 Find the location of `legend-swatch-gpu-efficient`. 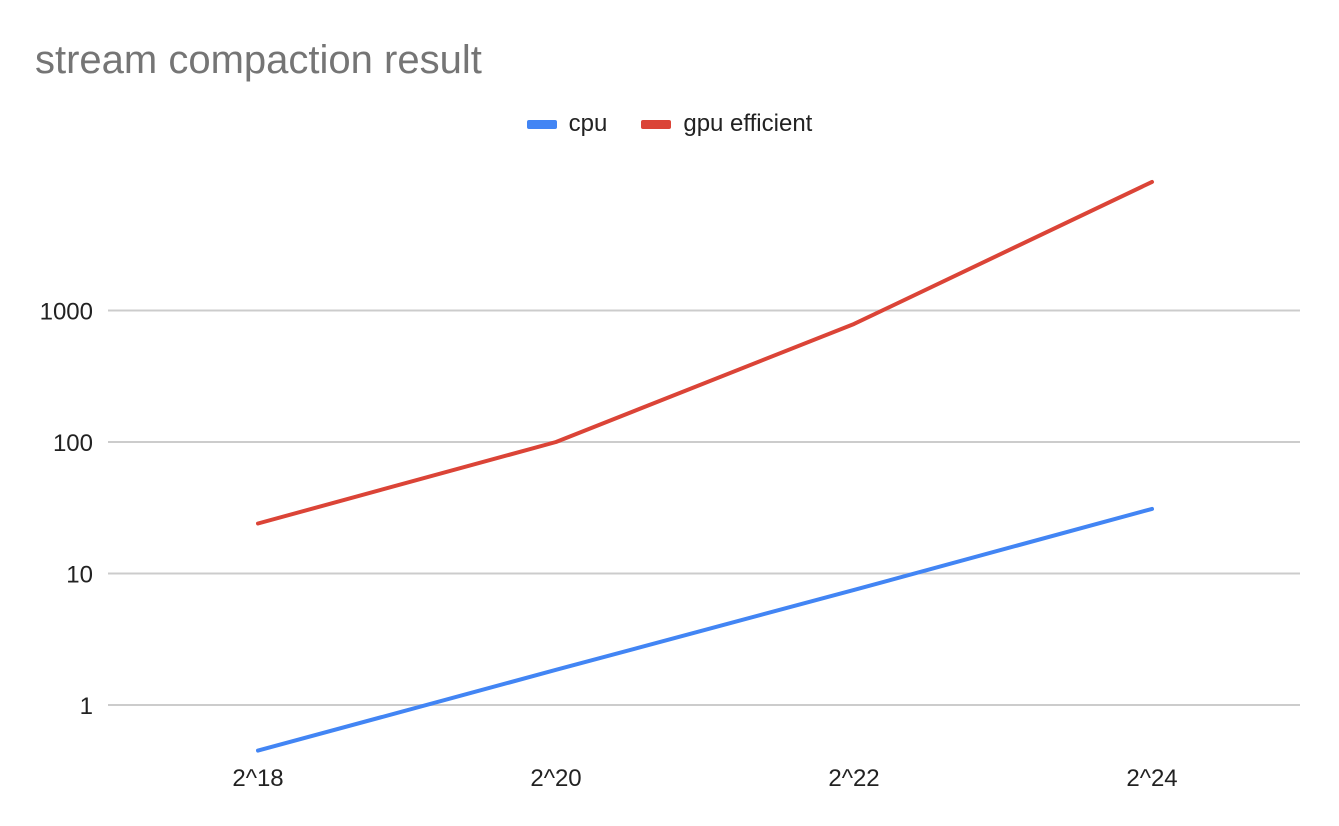

legend-swatch-gpu-efficient is located at coordinates (656, 124).